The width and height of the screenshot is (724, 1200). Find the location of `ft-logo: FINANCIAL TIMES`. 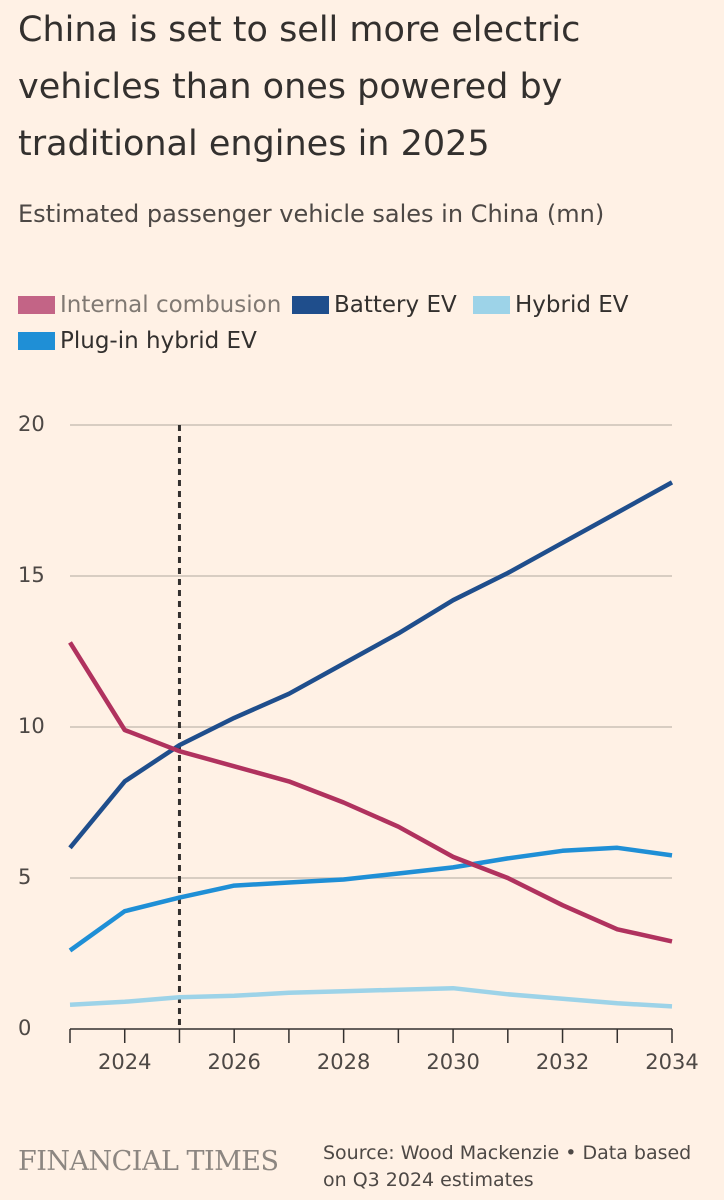

ft-logo: FINANCIAL TIMES is located at coordinates (148, 1161).